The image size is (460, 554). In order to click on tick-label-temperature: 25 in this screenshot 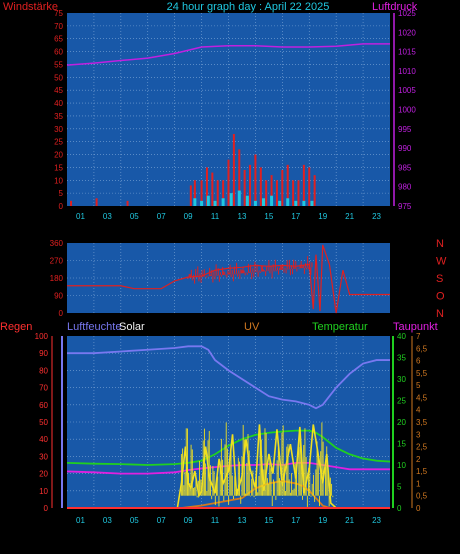, I will do `click(401, 401)`.